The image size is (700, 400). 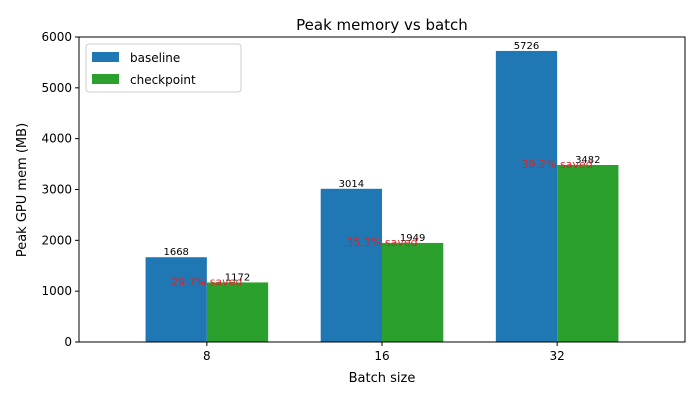 What do you see at coordinates (206, 281) in the screenshot?
I see `savings-annotation: 29.7% saved` at bounding box center [206, 281].